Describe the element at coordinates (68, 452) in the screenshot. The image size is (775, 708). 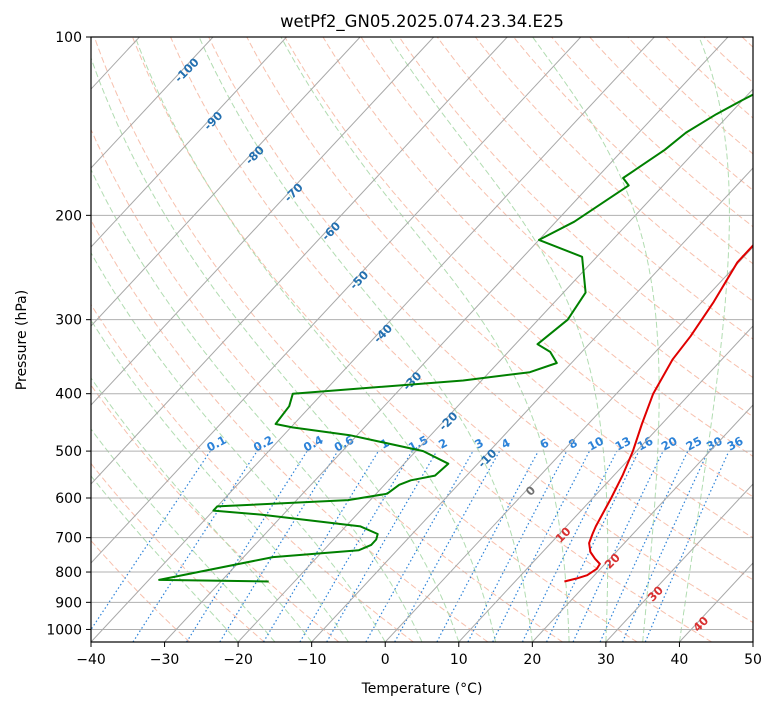
I see `y-tick-label: 500` at that location.